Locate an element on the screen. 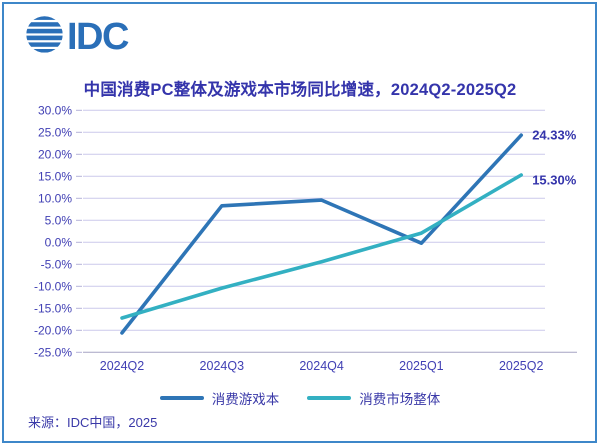  idc-logo-graphic: IDC is located at coordinates (78, 36).